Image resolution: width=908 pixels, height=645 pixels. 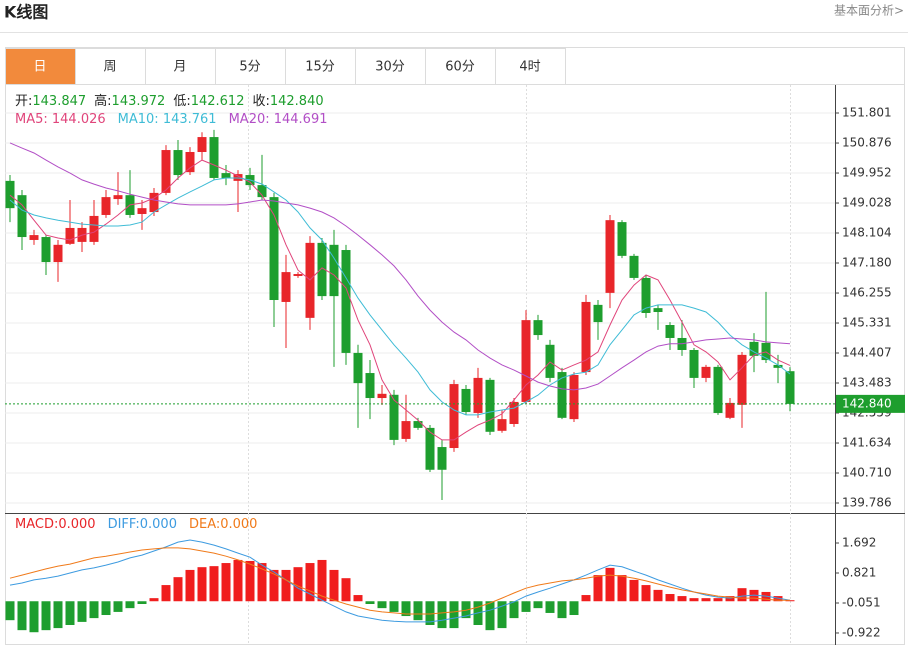 What do you see at coordinates (23, 101) in the screenshot?
I see `info-label: 开:` at bounding box center [23, 101].